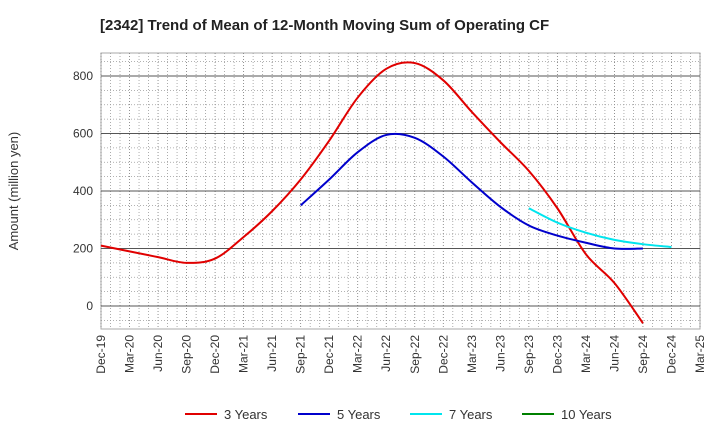 The height and width of the screenshot is (440, 720). I want to click on x-tick-label: Dec-19, so click(101, 354).